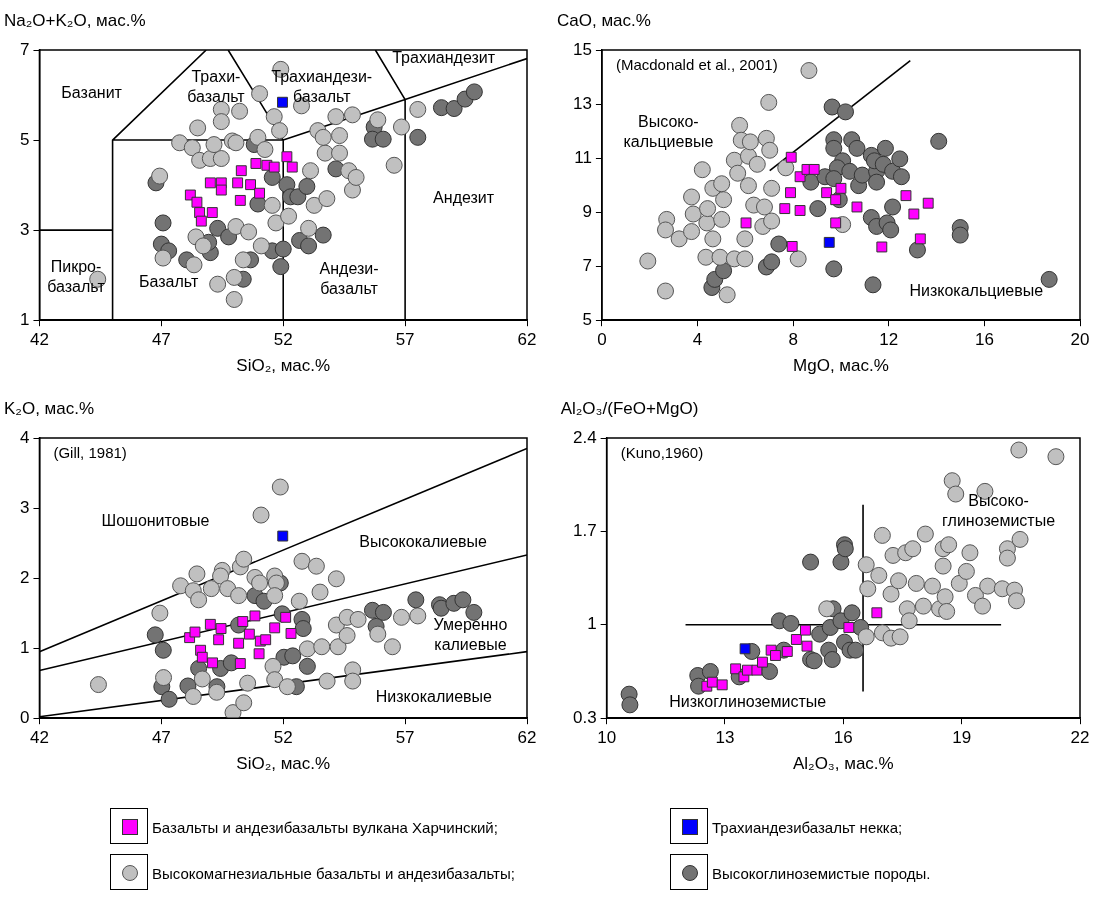  What do you see at coordinates (24, 319) in the screenshot?
I see `y-tick-label: 1` at bounding box center [24, 319].